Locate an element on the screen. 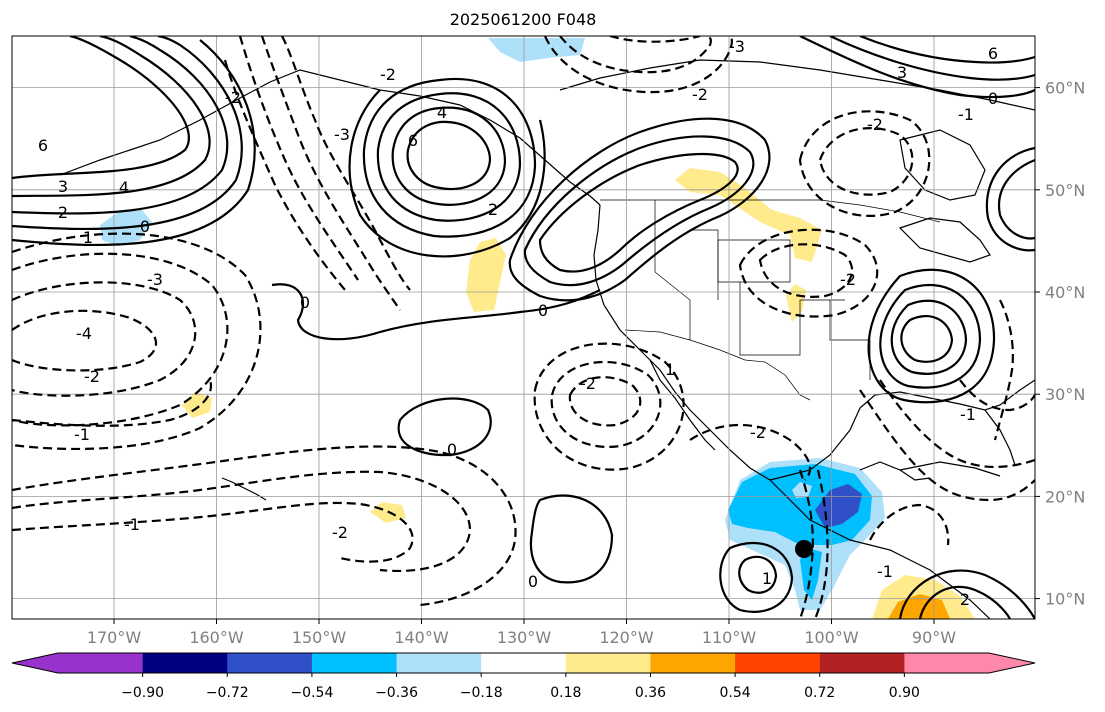  colorbar-tick-label: −0.90 is located at coordinates (142, 693).